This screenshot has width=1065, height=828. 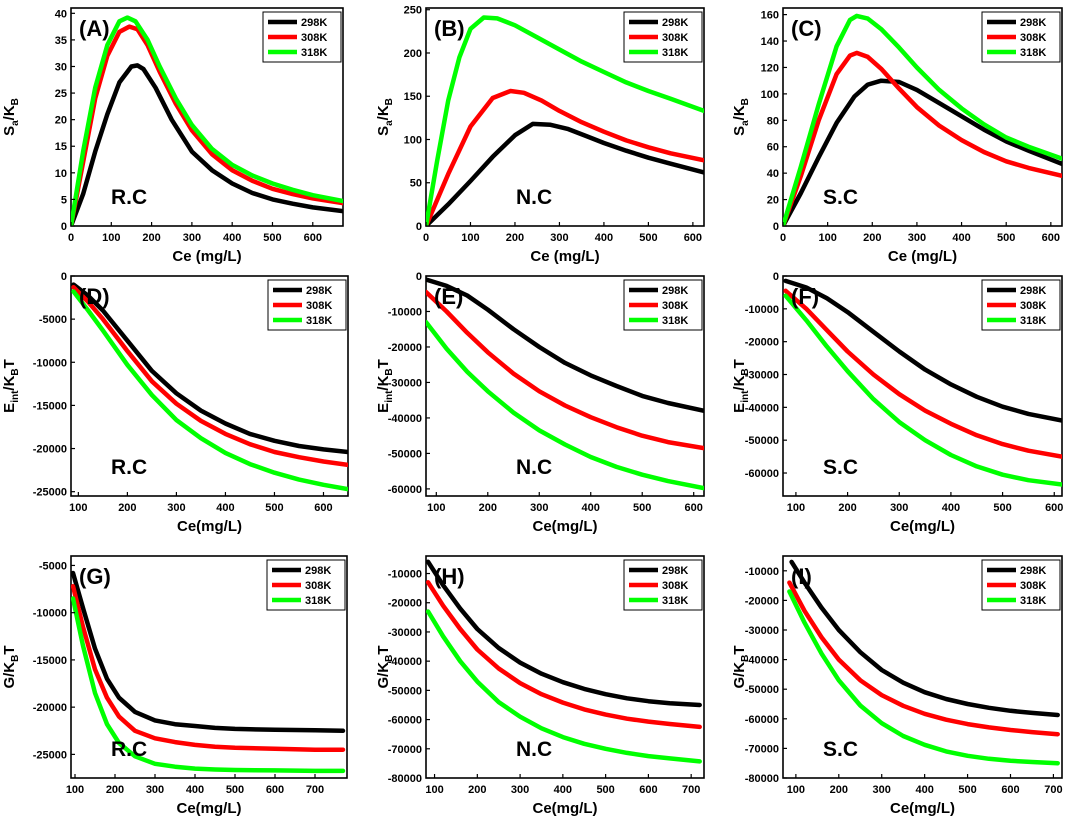 What do you see at coordinates (773, 148) in the screenshot?
I see `y-tick-label: 60` at bounding box center [773, 148].